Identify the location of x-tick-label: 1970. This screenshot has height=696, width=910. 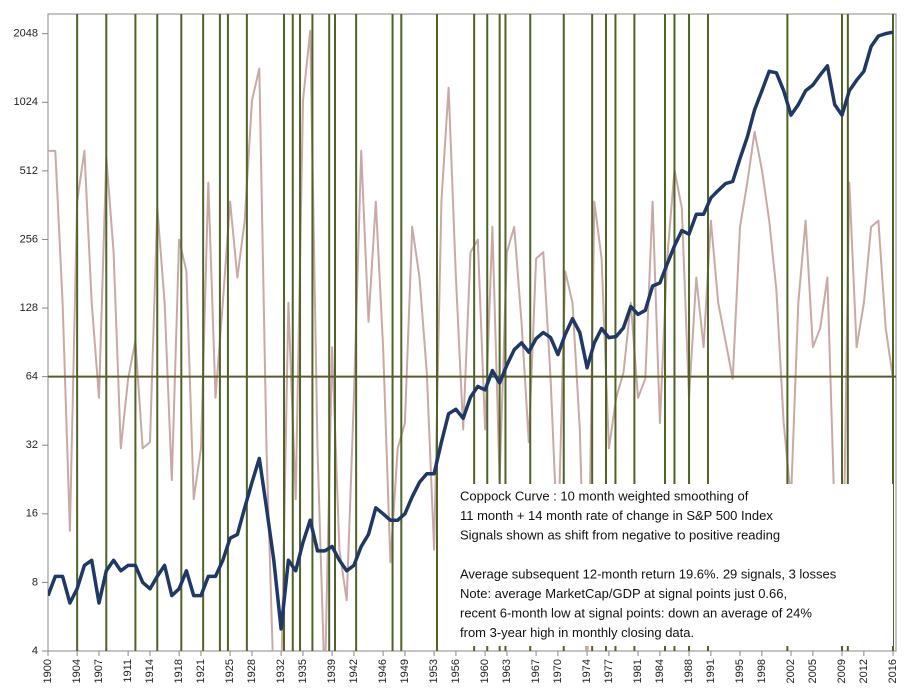
(558, 671).